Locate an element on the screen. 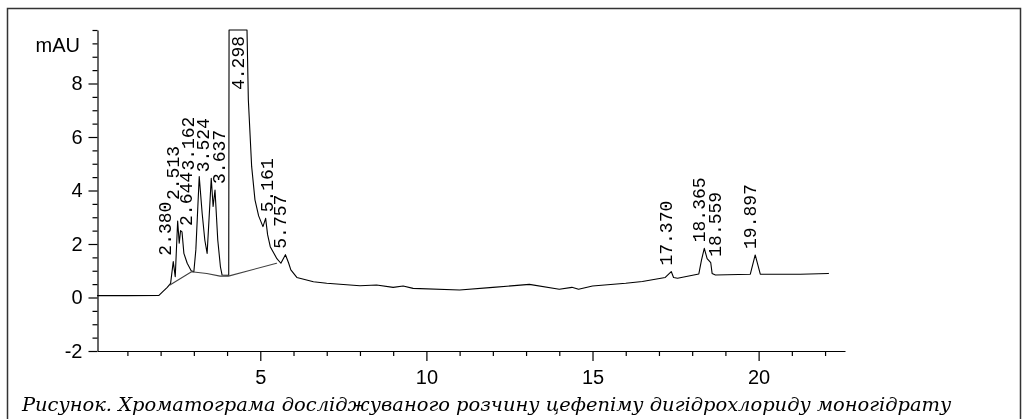 The height and width of the screenshot is (419, 1028). y-tick-label: 6 is located at coordinates (77, 136).